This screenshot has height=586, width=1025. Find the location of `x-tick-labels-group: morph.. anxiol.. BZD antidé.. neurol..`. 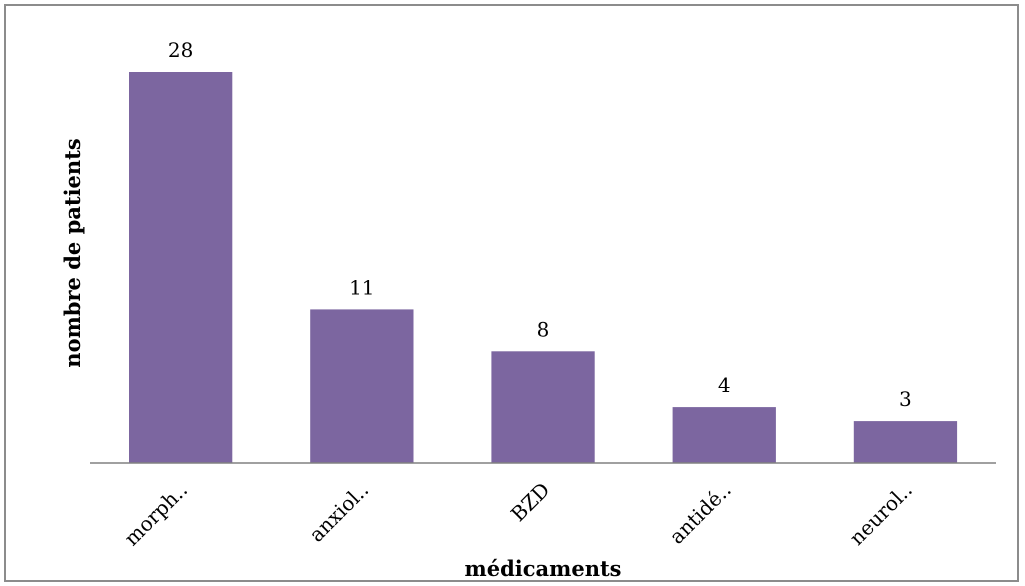

x-tick-labels-group: morph.. anxiol.. BZD antidé.. neurol.. is located at coordinates (518, 514).